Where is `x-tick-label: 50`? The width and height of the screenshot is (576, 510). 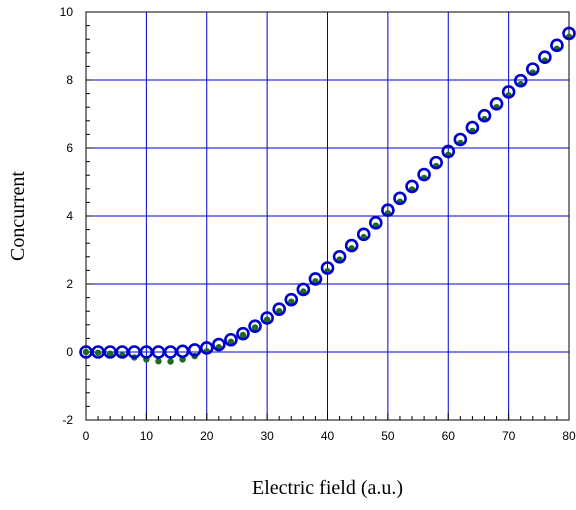 x-tick-label: 50 is located at coordinates (388, 436).